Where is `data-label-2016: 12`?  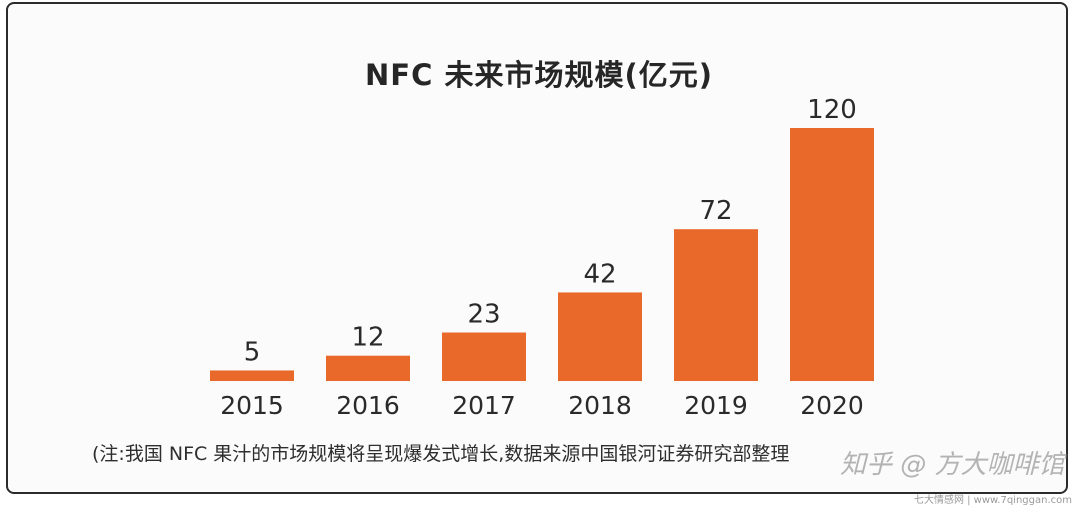
data-label-2016: 12 is located at coordinates (367, 338).